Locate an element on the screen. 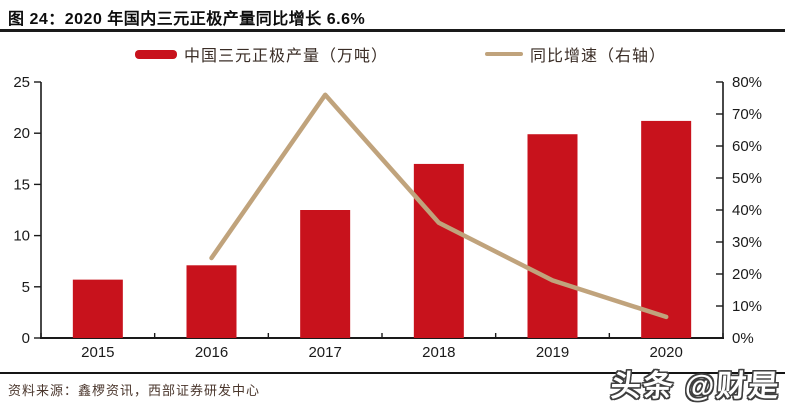 The width and height of the screenshot is (785, 406). title-divider is located at coordinates (392, 30).